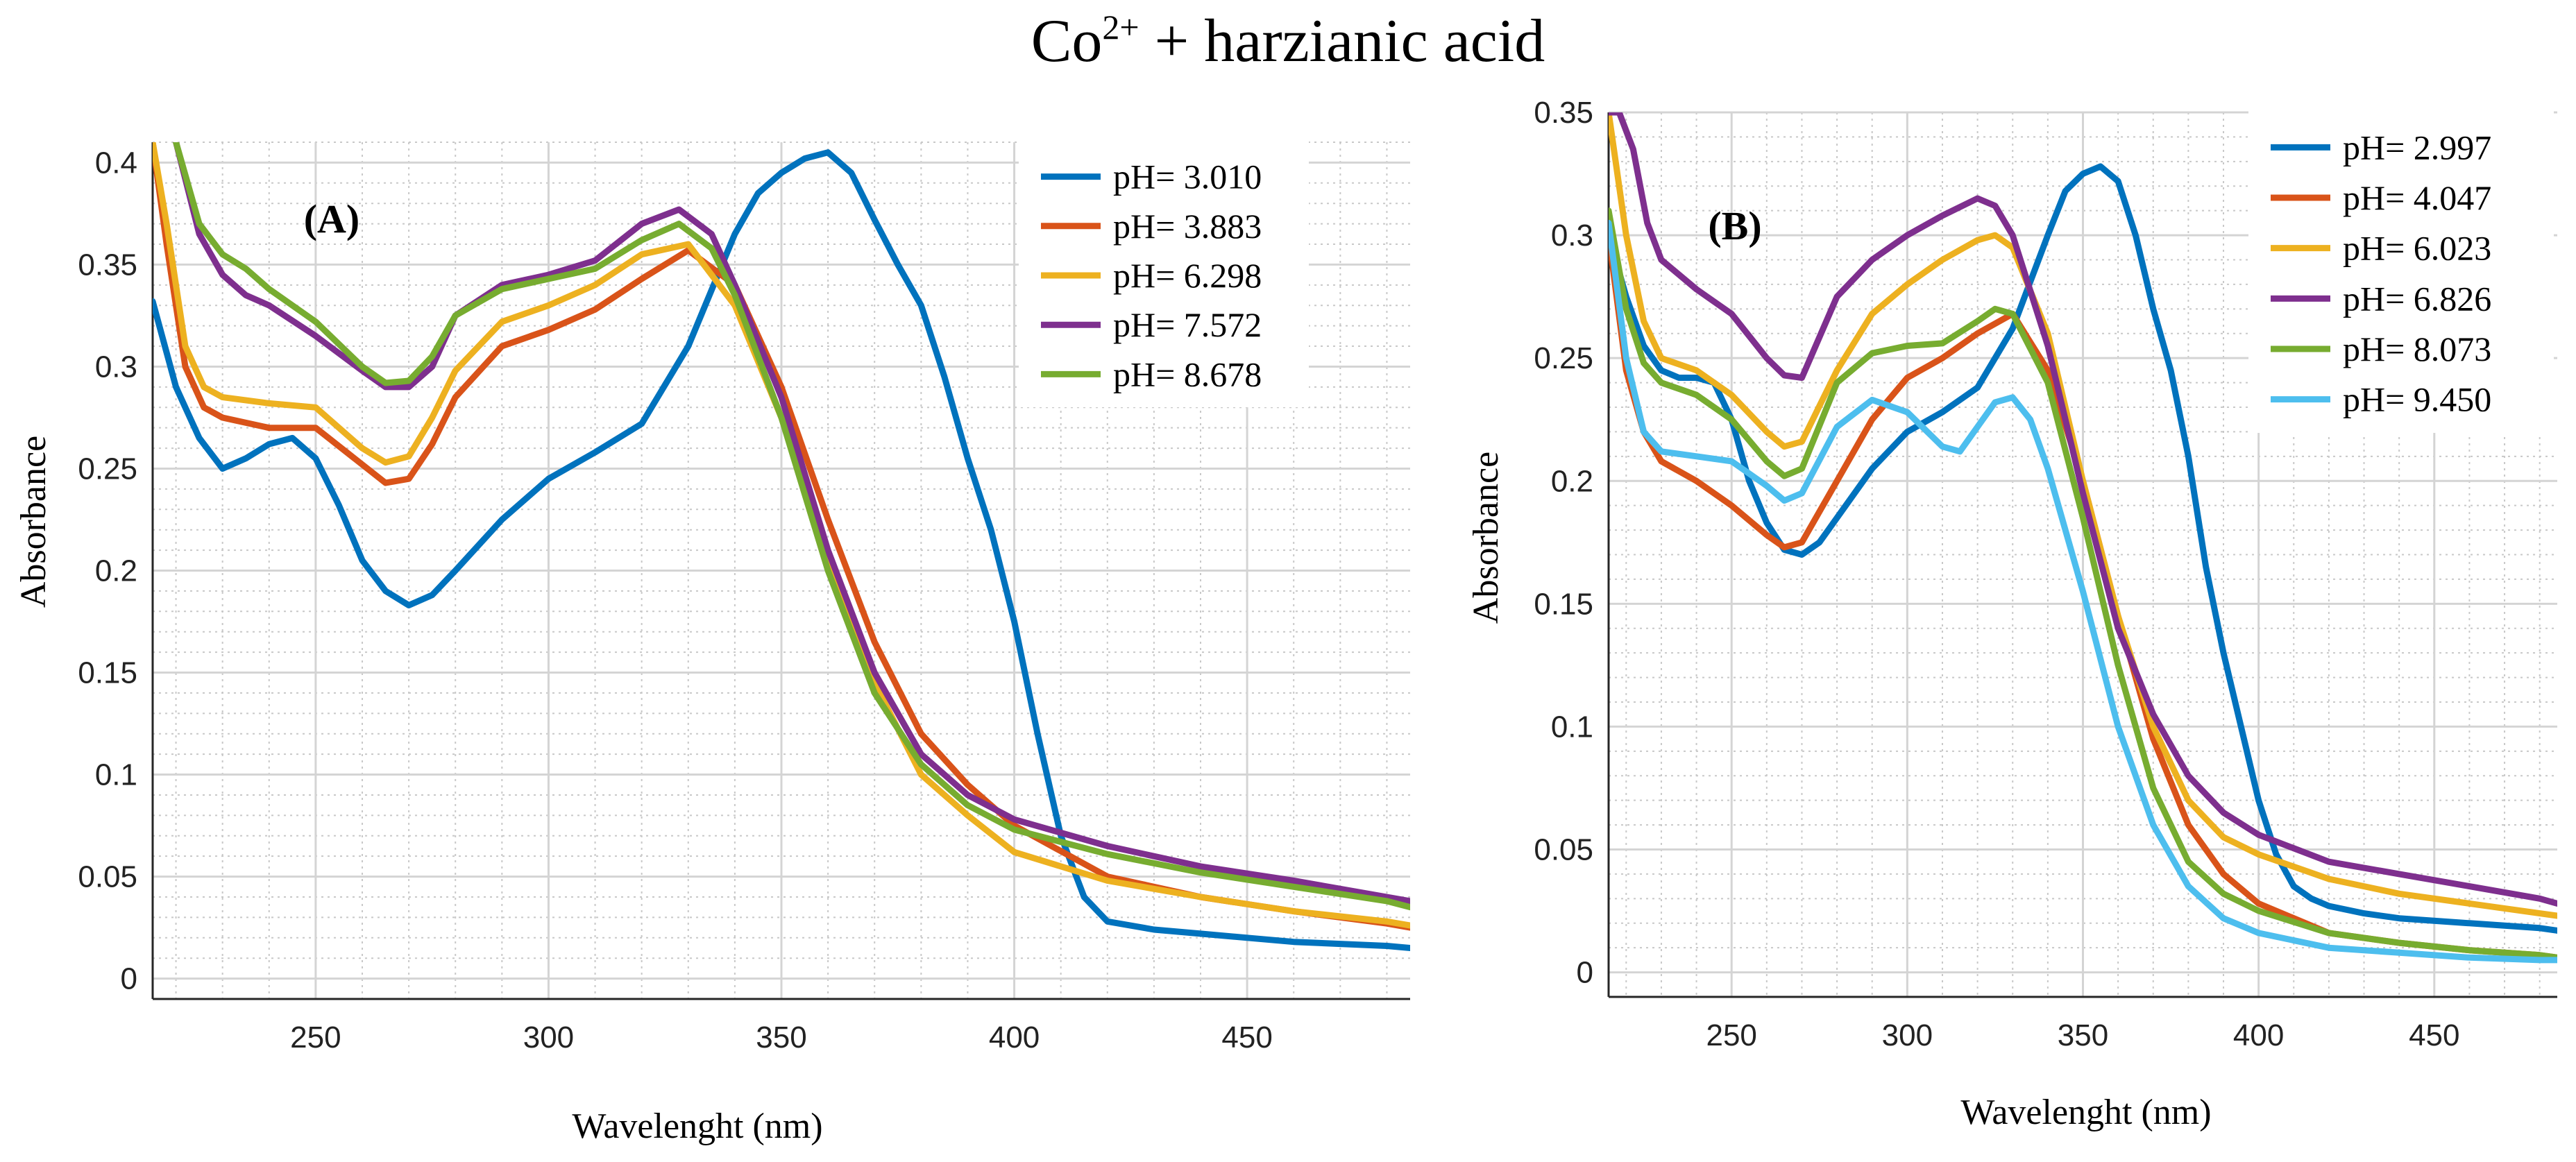 This screenshot has height=1162, width=2576. Describe the element at coordinates (2417, 349) in the screenshot. I see `legend-label: pH= 8.073` at that location.